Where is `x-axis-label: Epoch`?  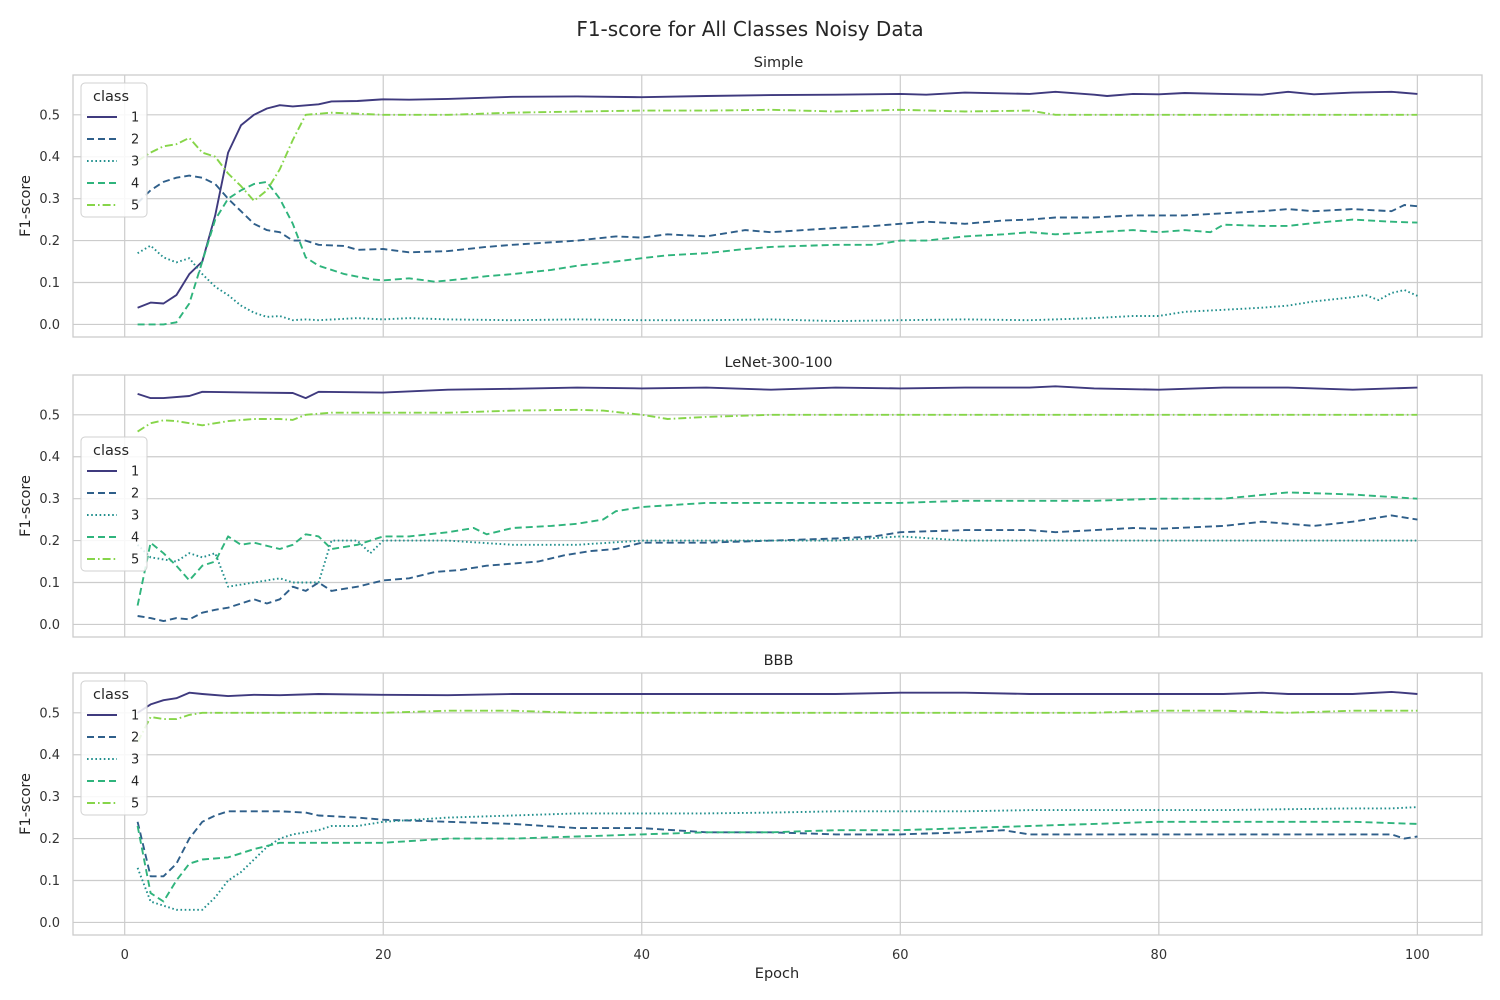 x-axis-label: Epoch is located at coordinates (777, 974).